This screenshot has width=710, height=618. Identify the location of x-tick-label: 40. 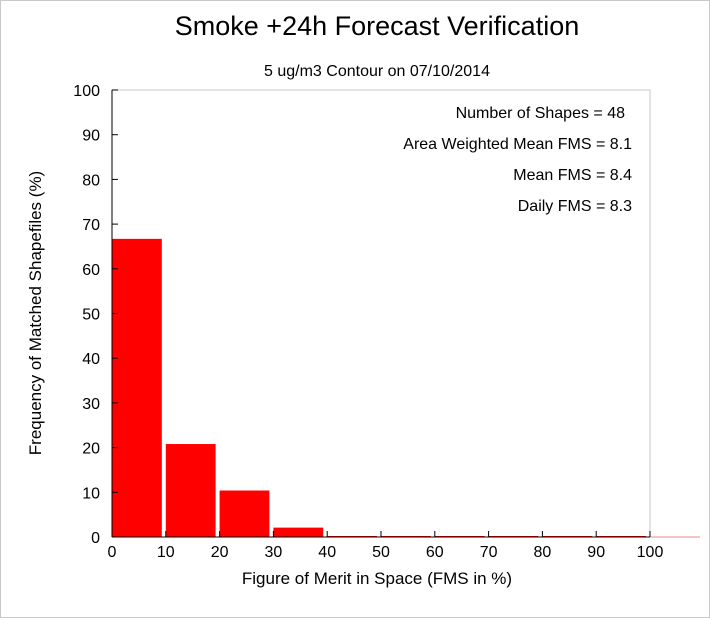
(327, 552).